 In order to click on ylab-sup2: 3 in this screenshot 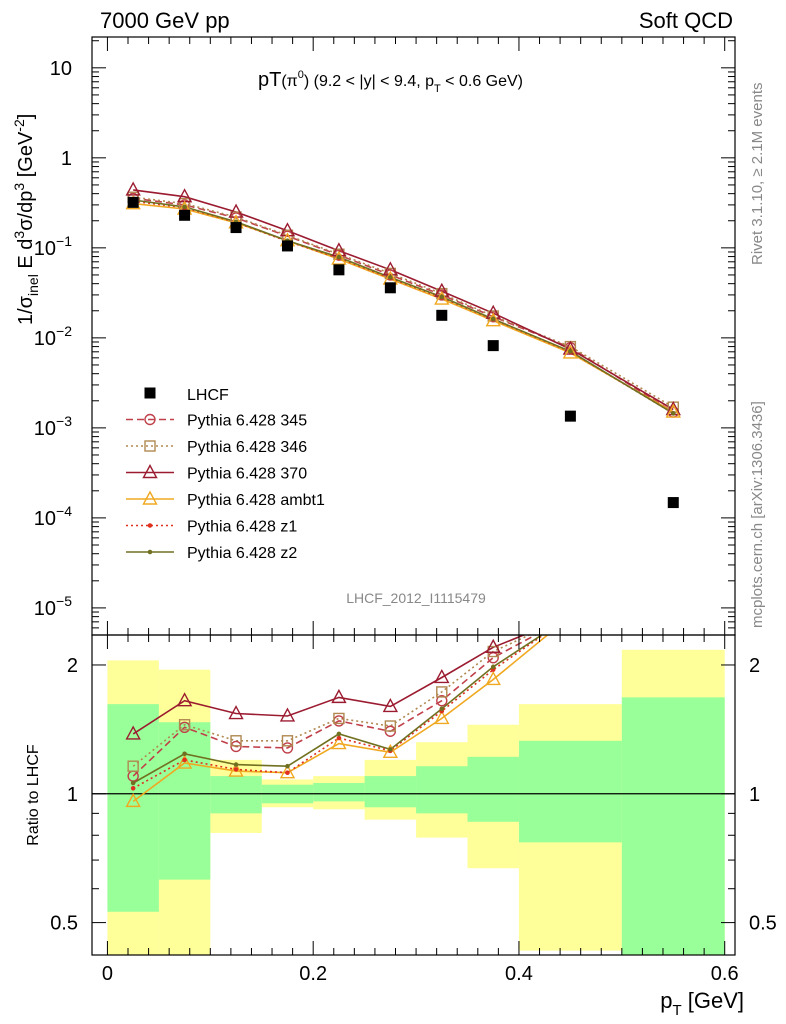, I will do `click(19, 187)`.